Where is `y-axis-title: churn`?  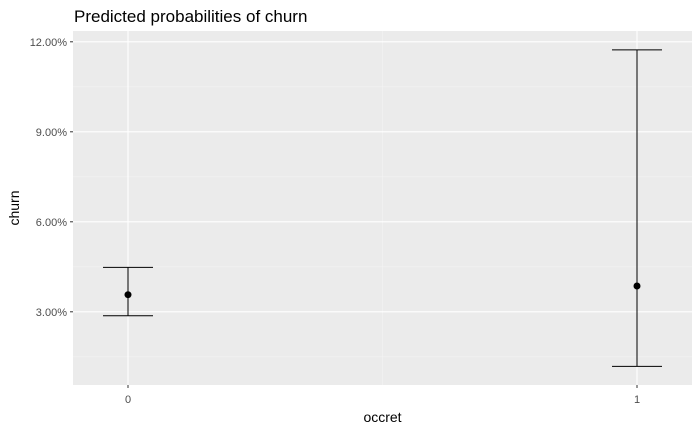
y-axis-title: churn is located at coordinates (14, 207).